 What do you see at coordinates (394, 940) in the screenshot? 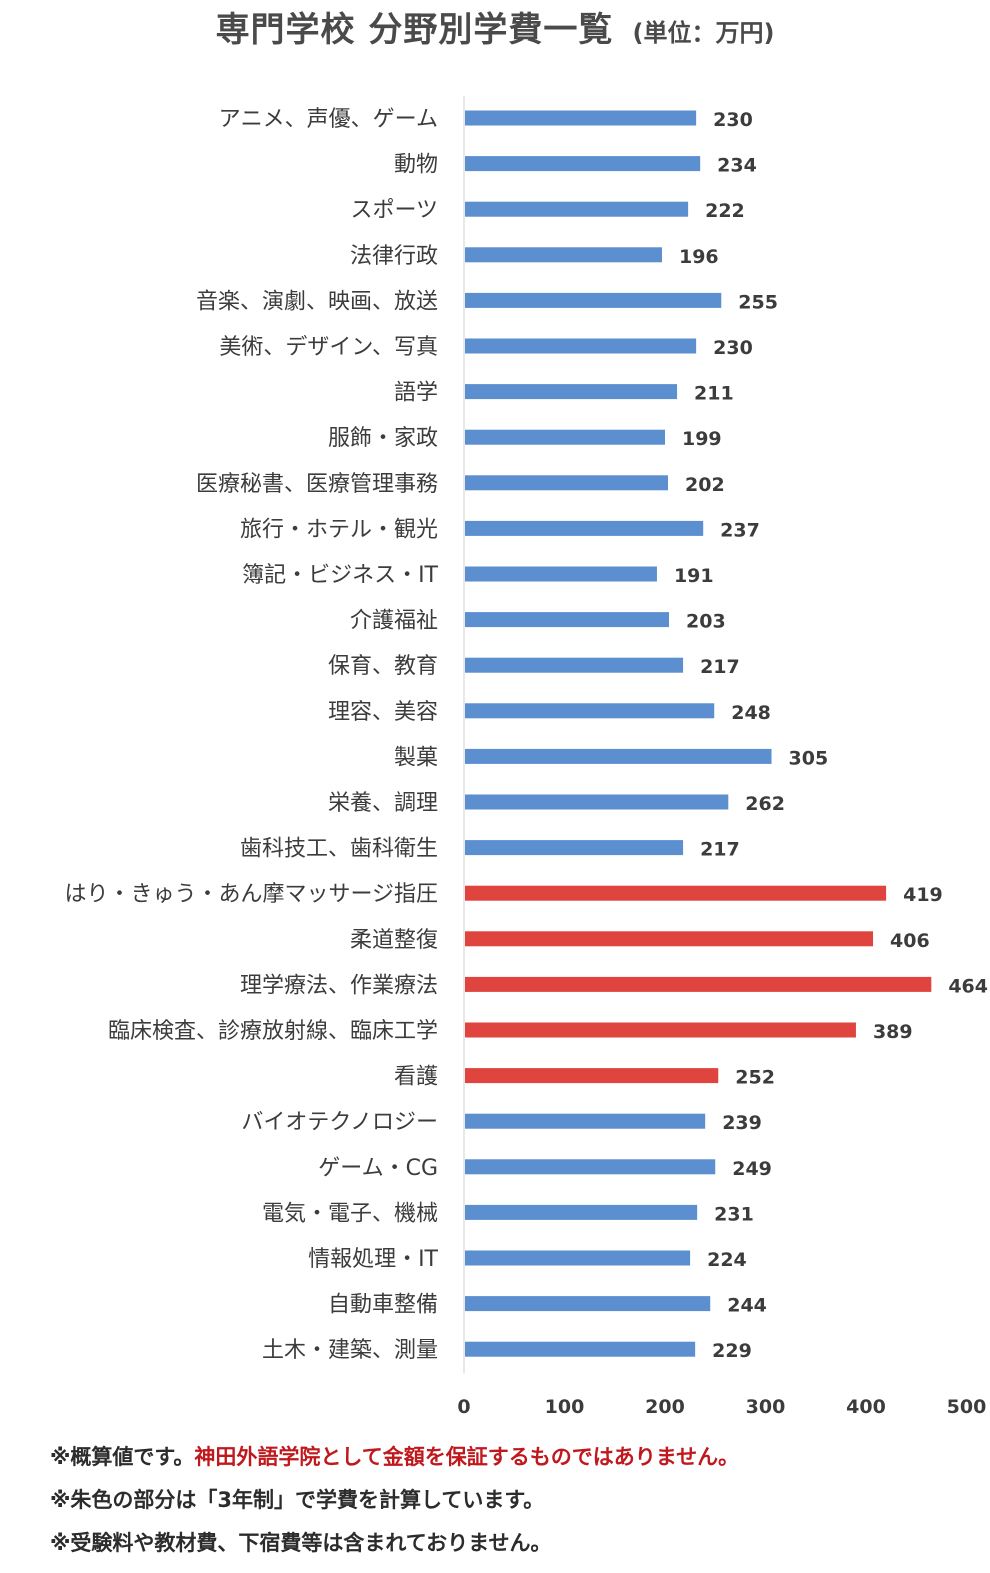
I see `category-label: 柔道整復` at bounding box center [394, 940].